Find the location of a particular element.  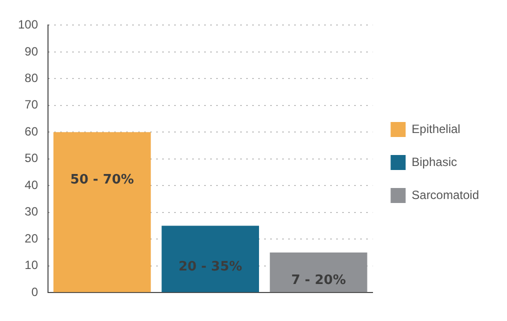

y-tick-label: 100 is located at coordinates (28, 25).